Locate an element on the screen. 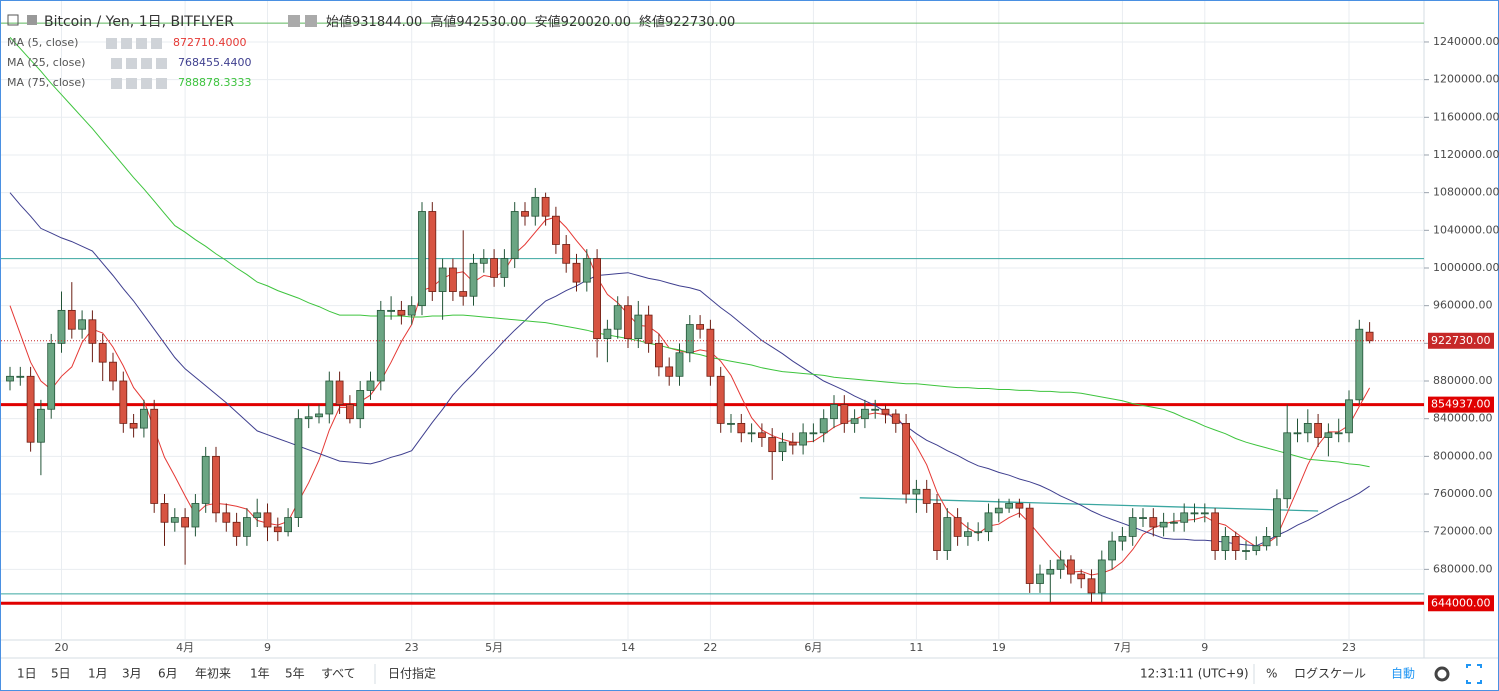 Image resolution: width=1499 pixels, height=691 pixels. range-button: 3月 is located at coordinates (132, 674).